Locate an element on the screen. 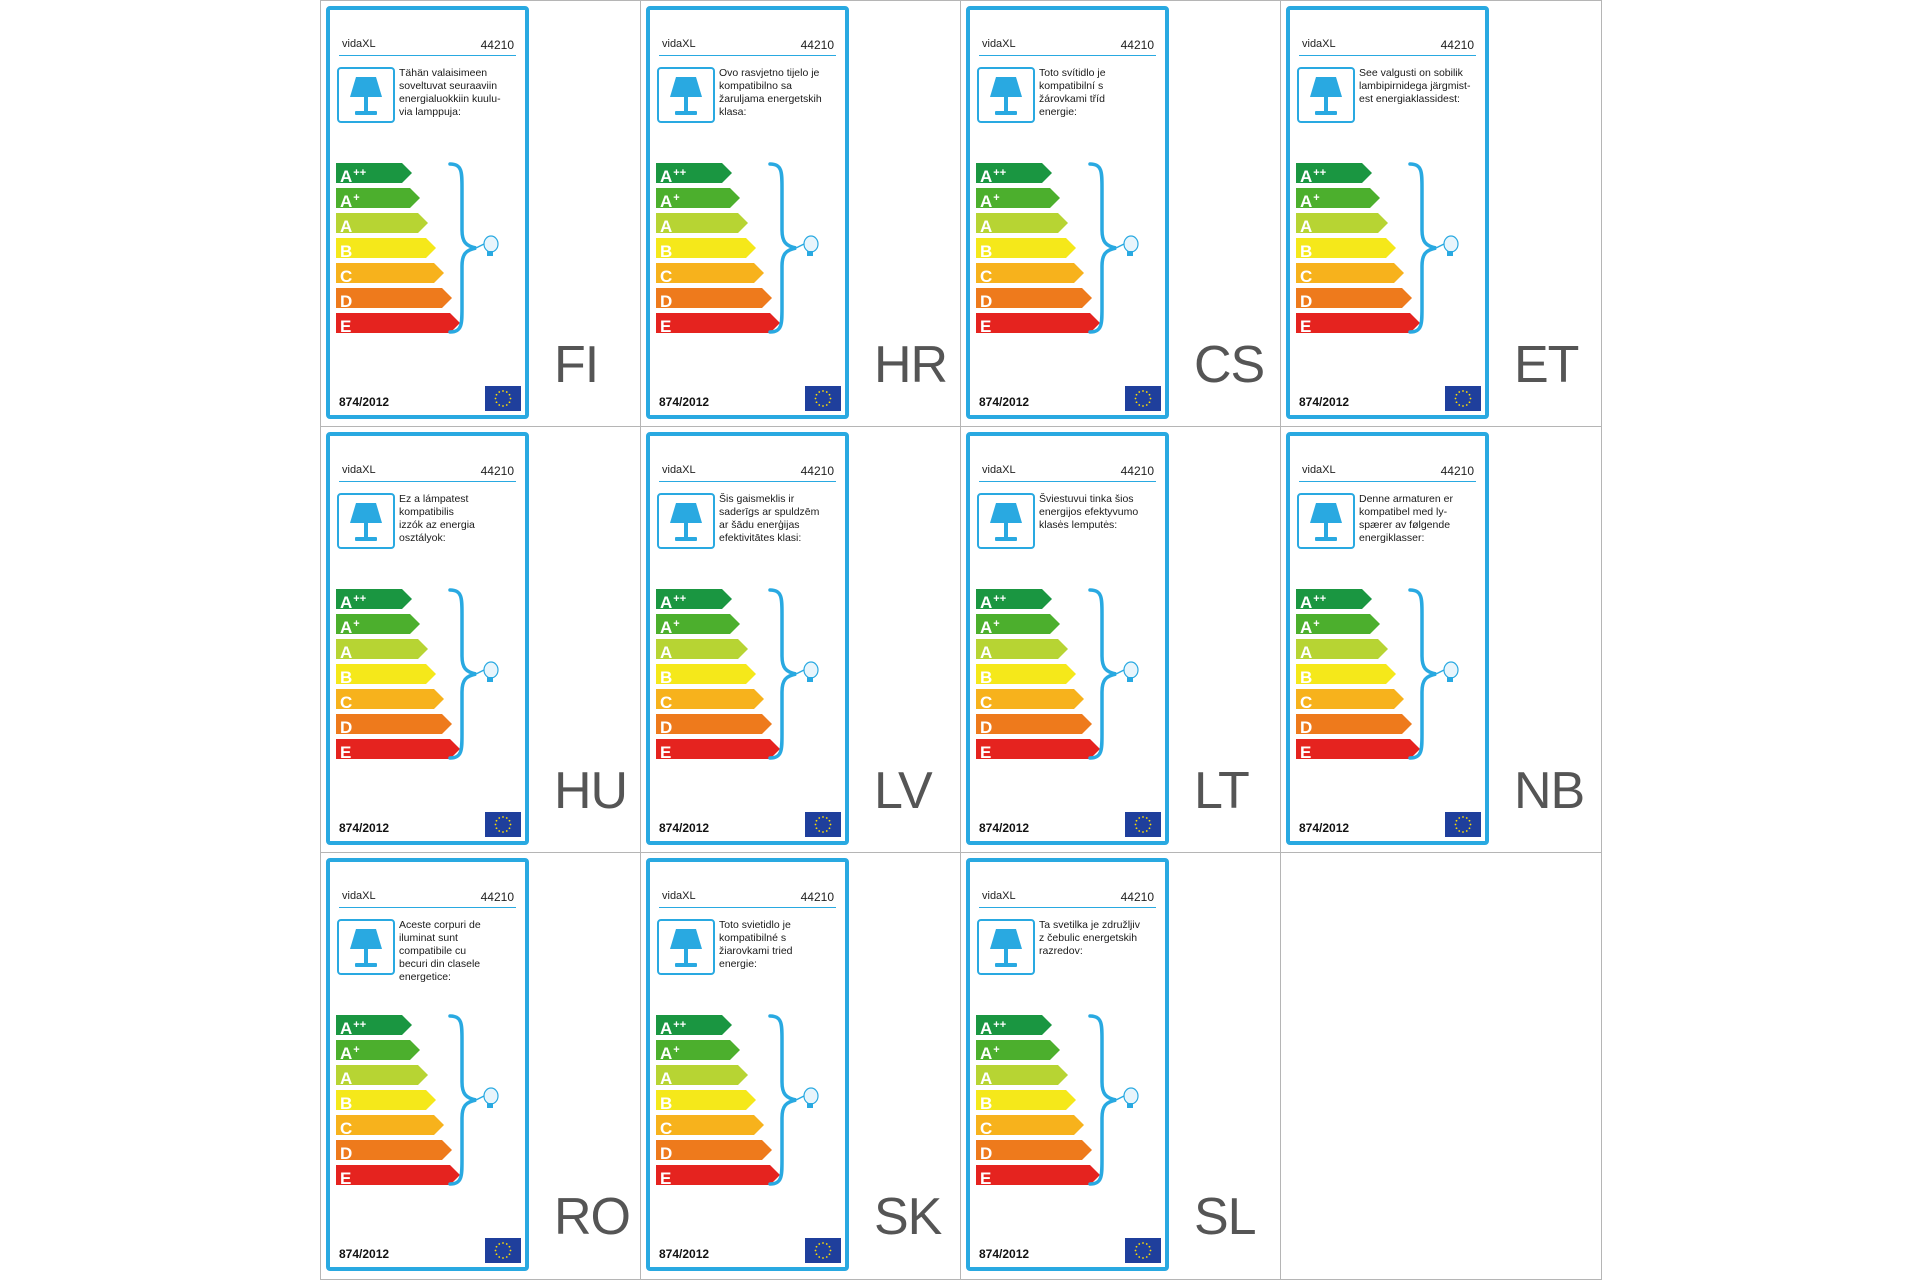 This screenshot has width=1920, height=1280. language-code: HU is located at coordinates (591, 791).